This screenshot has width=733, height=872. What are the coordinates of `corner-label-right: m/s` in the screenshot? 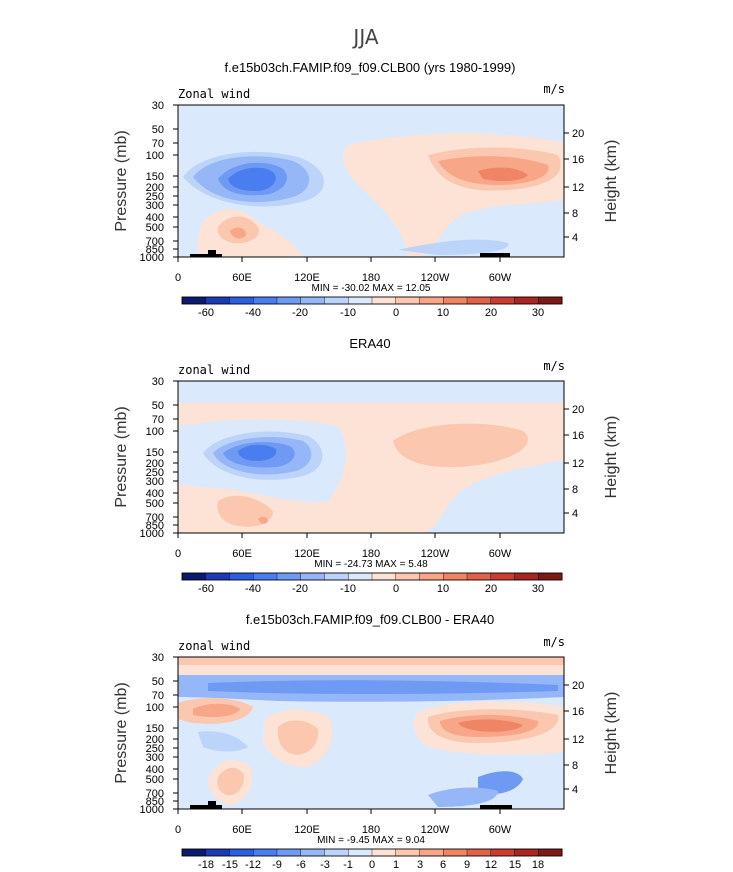 It's located at (554, 366).